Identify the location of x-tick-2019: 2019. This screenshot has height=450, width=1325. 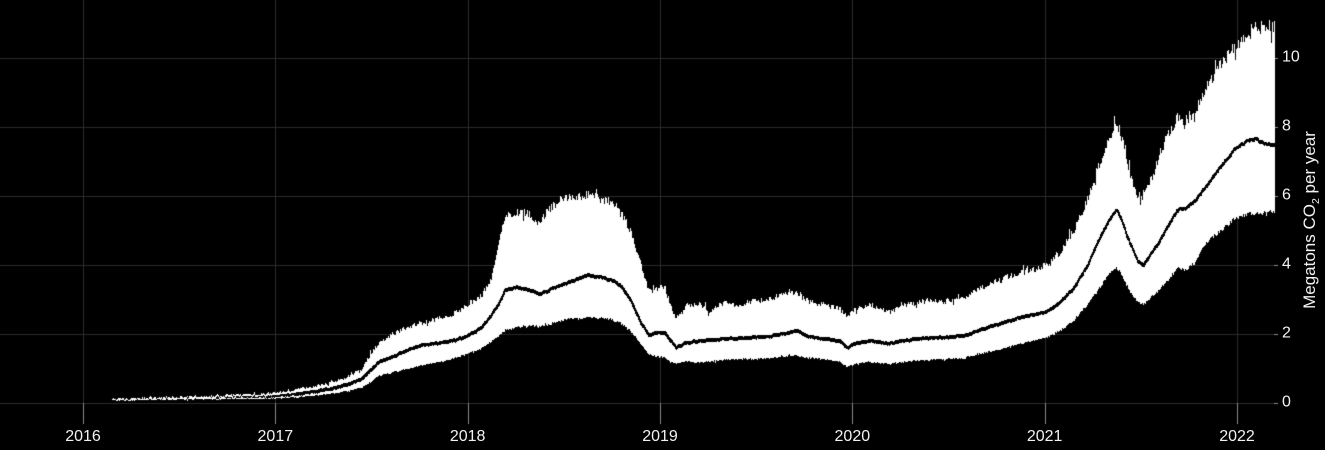
(660, 436).